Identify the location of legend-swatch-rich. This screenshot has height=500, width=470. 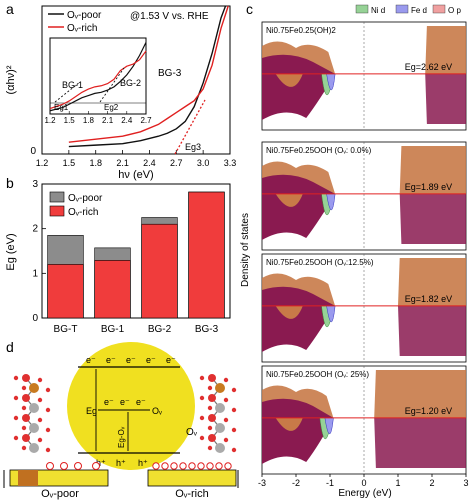
(57, 211).